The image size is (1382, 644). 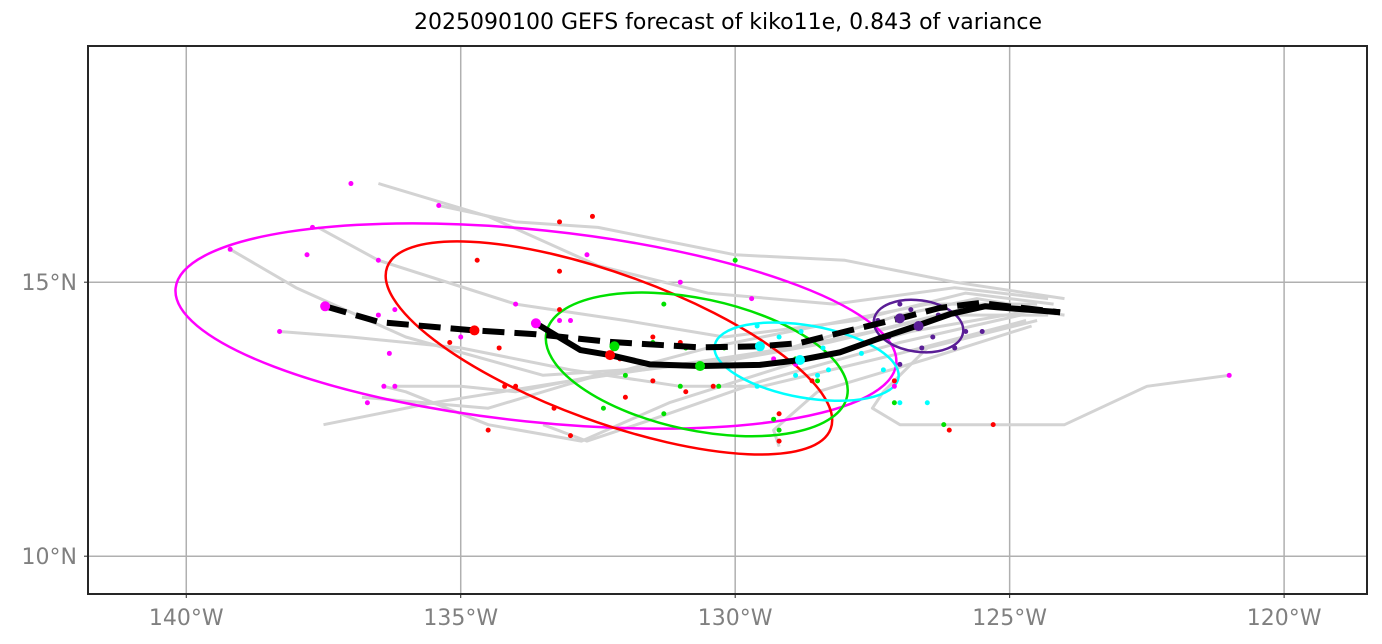 What do you see at coordinates (735, 618) in the screenshot?
I see `x-tick-label: 130°W` at bounding box center [735, 618].